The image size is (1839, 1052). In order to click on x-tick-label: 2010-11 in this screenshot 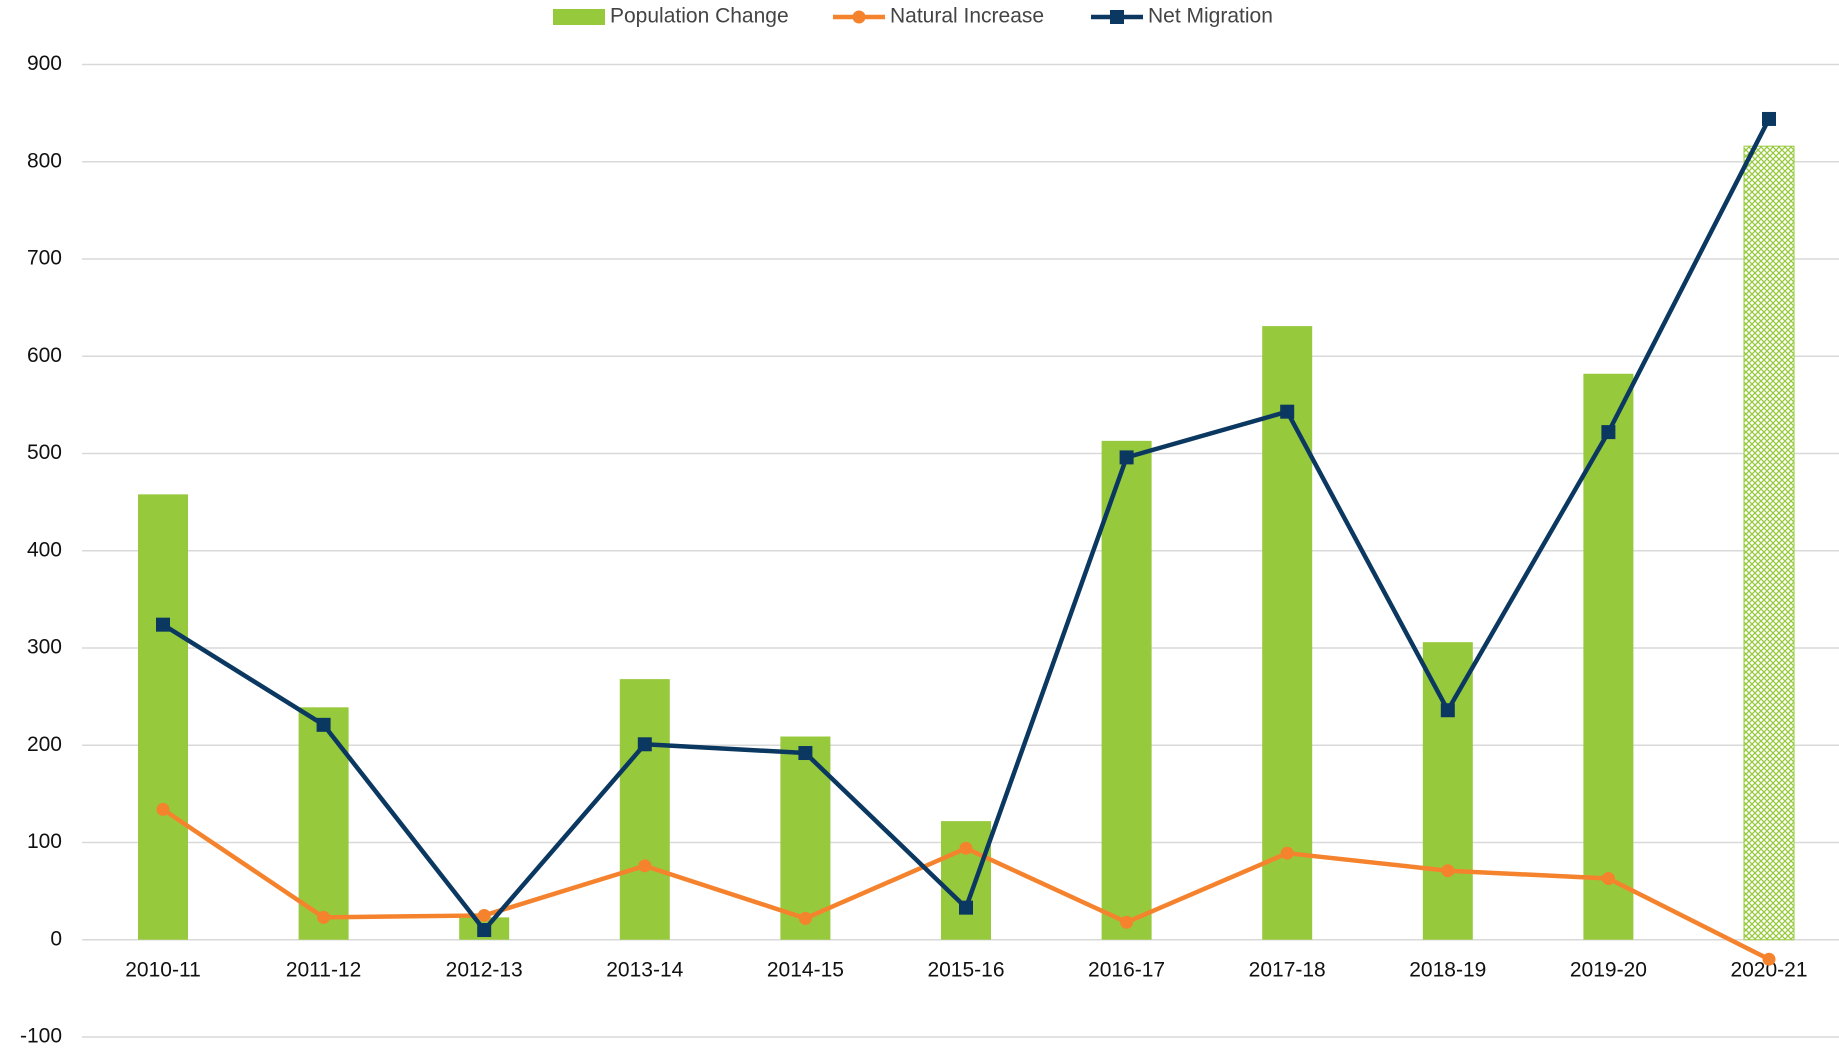, I will do `click(163, 969)`.